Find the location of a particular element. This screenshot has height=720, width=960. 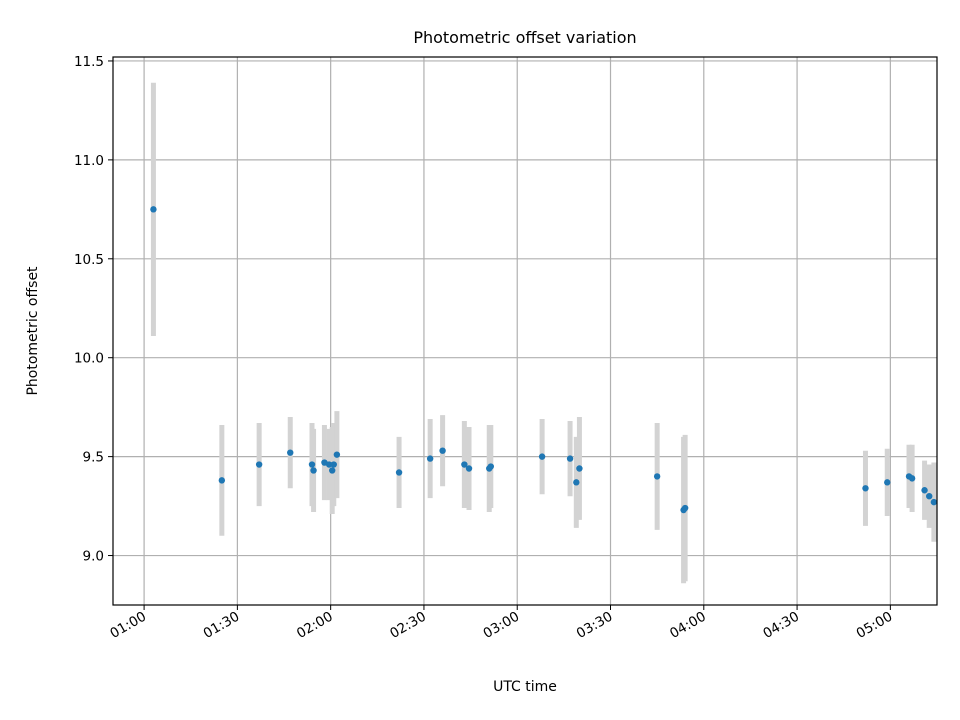

y-axis-label: Photometric offset is located at coordinates (33, 331).